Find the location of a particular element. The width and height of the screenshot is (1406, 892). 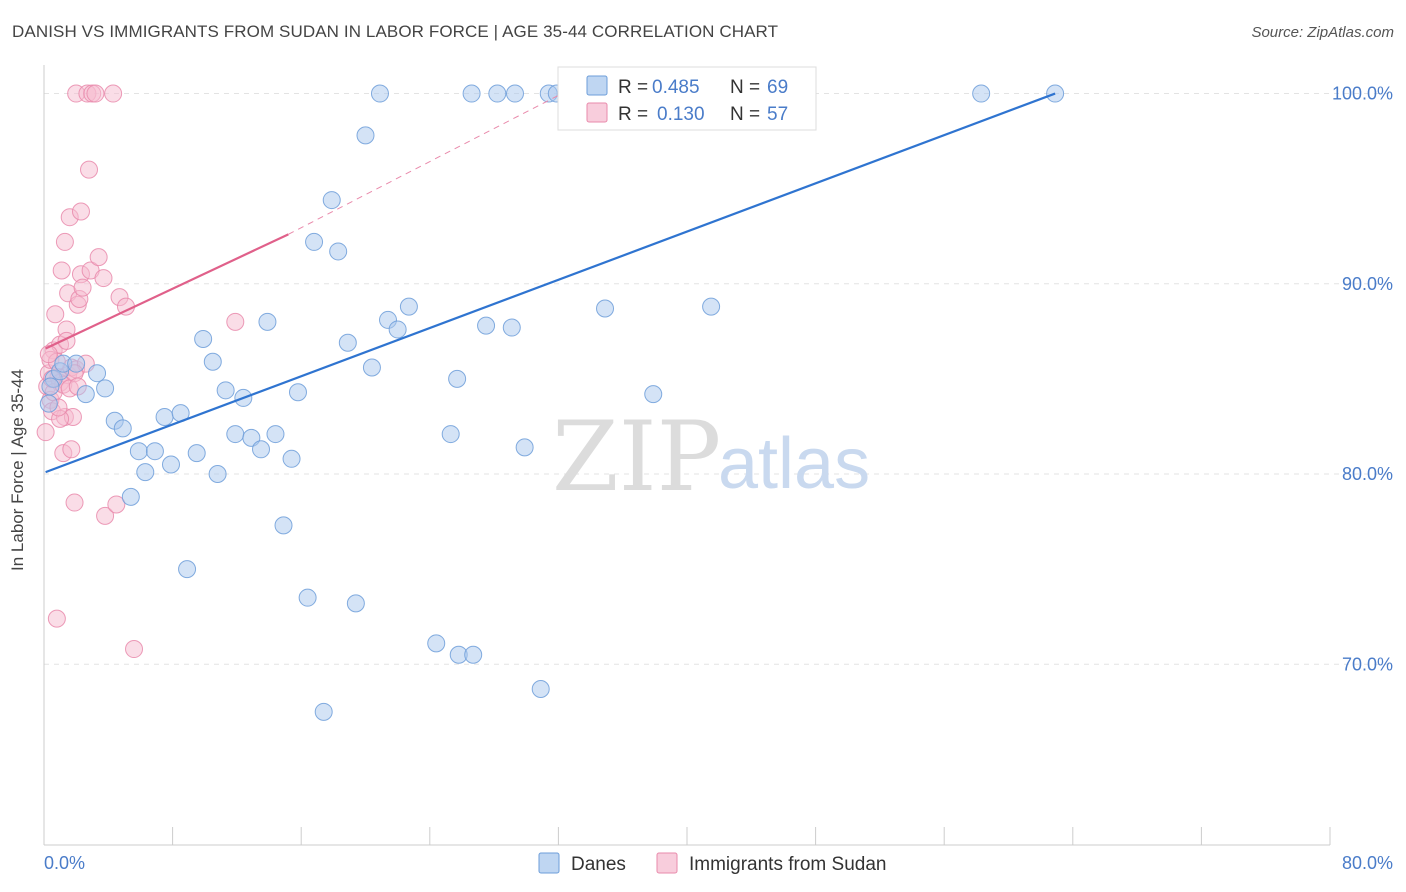

y-tick-label: 70.0% is located at coordinates (1367, 664).